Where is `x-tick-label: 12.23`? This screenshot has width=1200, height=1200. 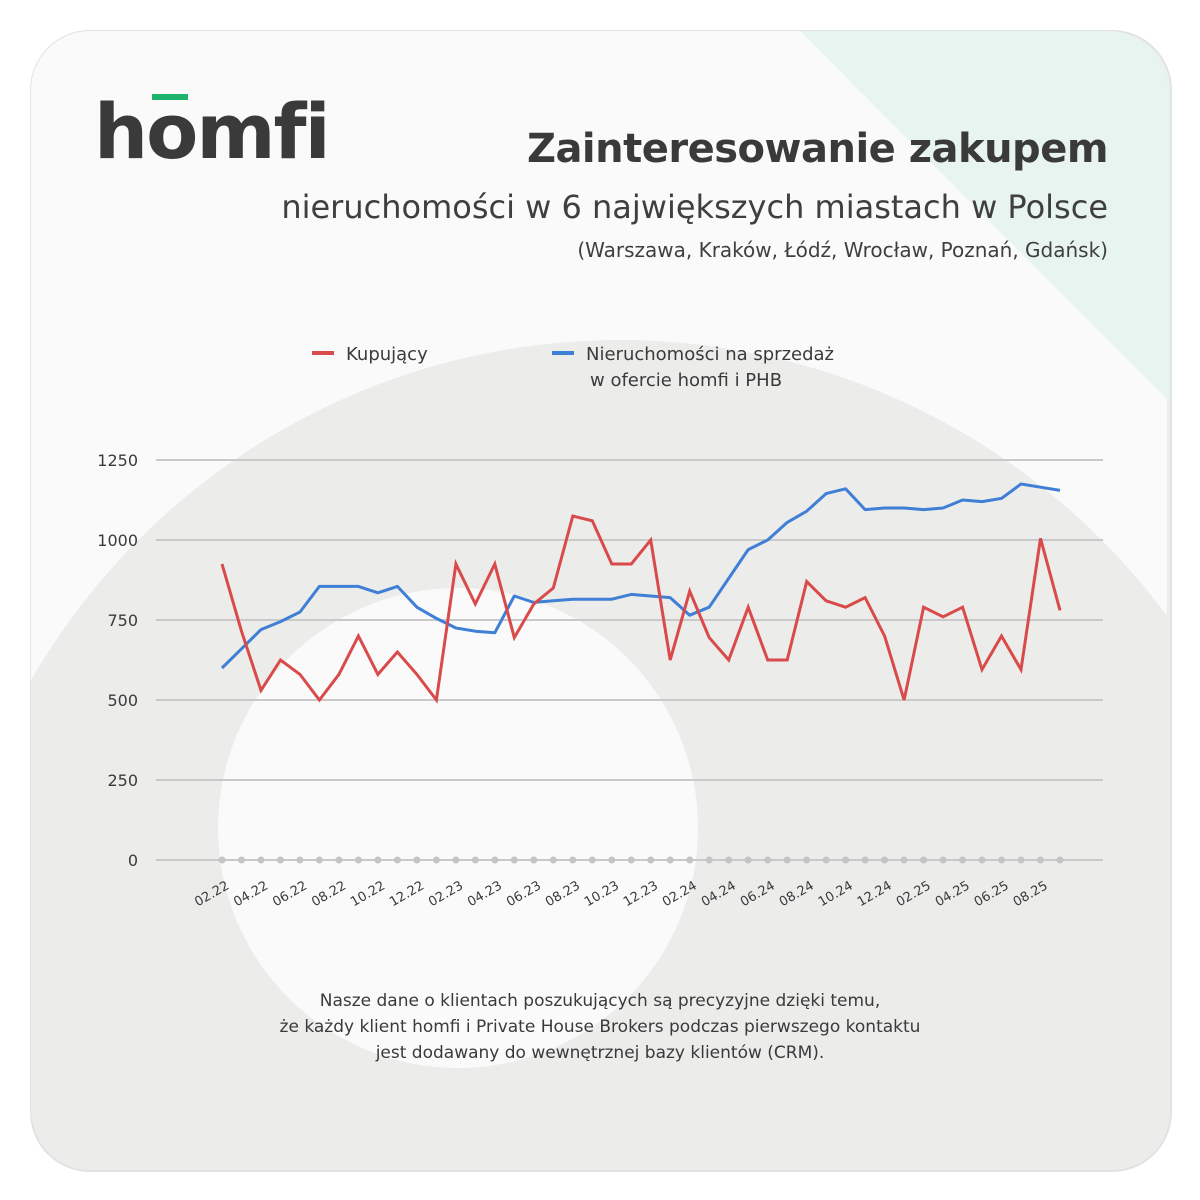 x-tick-label: 12.23 is located at coordinates (641, 894).